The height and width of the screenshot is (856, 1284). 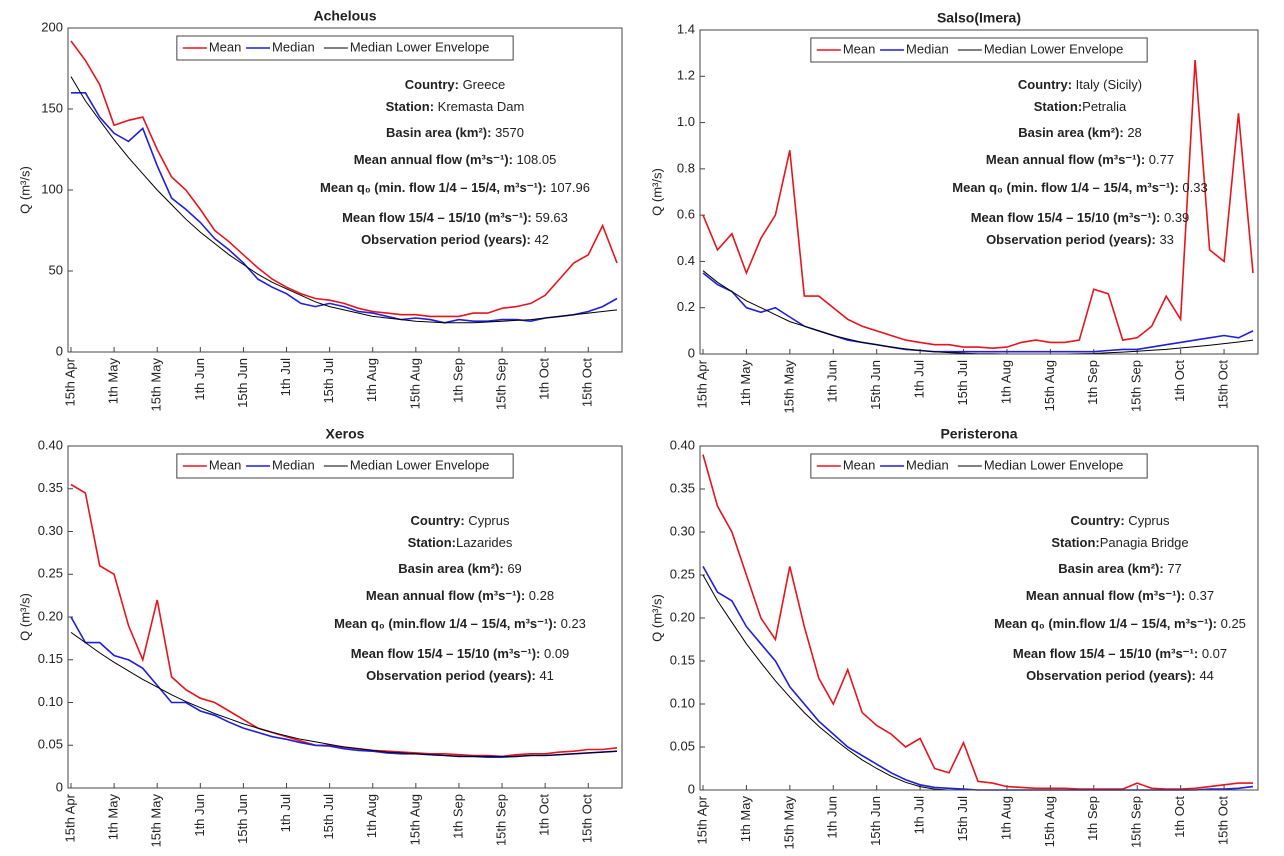 I want to click on x-tick-label: 15th Jun, so click(x=242, y=819).